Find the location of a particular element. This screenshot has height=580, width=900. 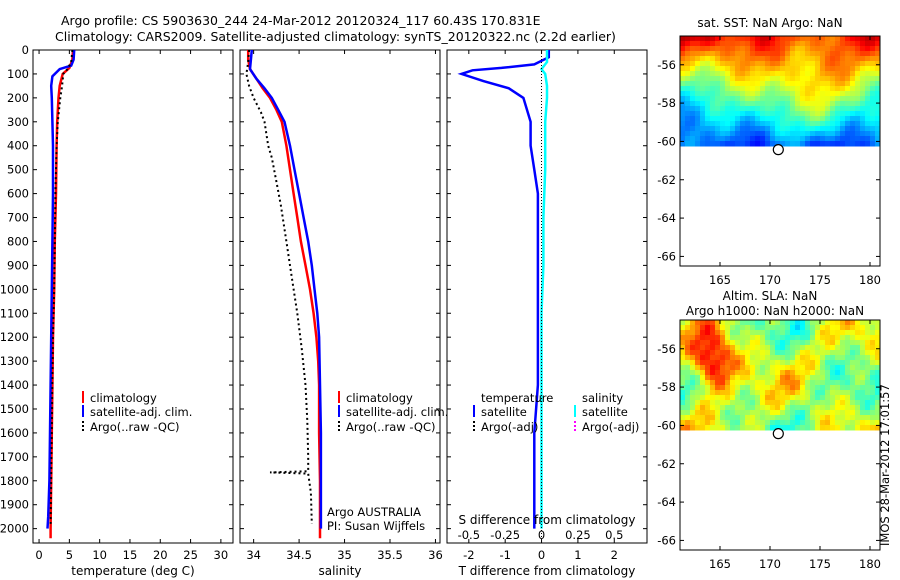

x-tick-label: 36 is located at coordinates (435, 555).